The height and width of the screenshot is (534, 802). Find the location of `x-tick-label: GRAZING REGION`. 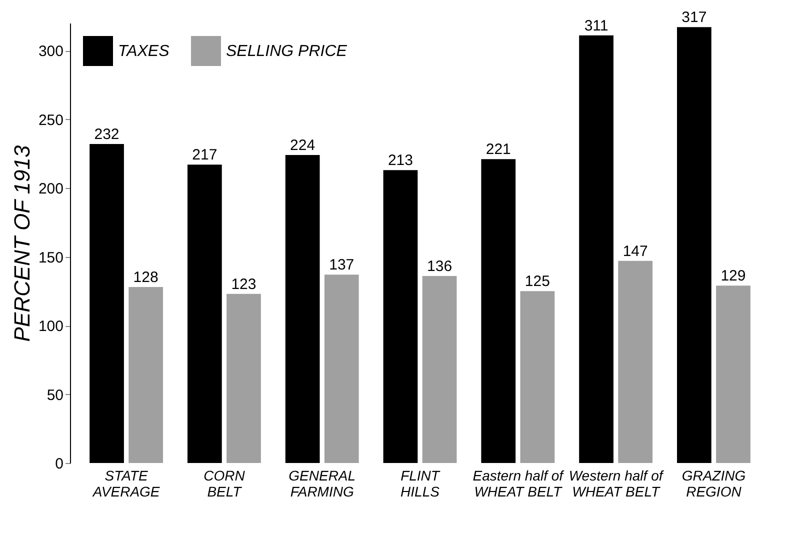

x-tick-label: GRAZING REGION is located at coordinates (714, 484).